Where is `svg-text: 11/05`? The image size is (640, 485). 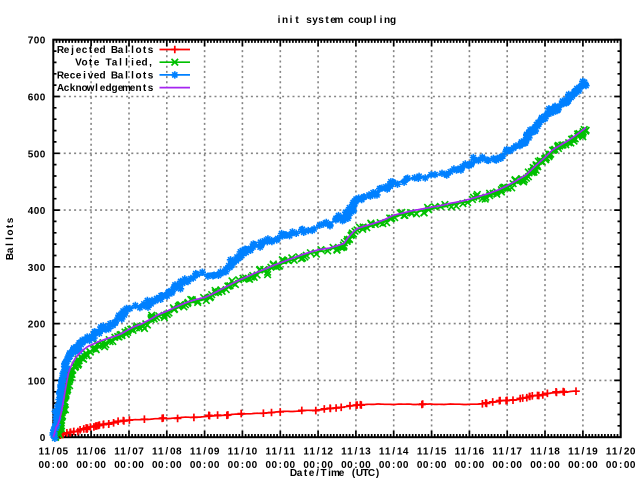 svg-text: 11/05 is located at coordinates (54, 452).